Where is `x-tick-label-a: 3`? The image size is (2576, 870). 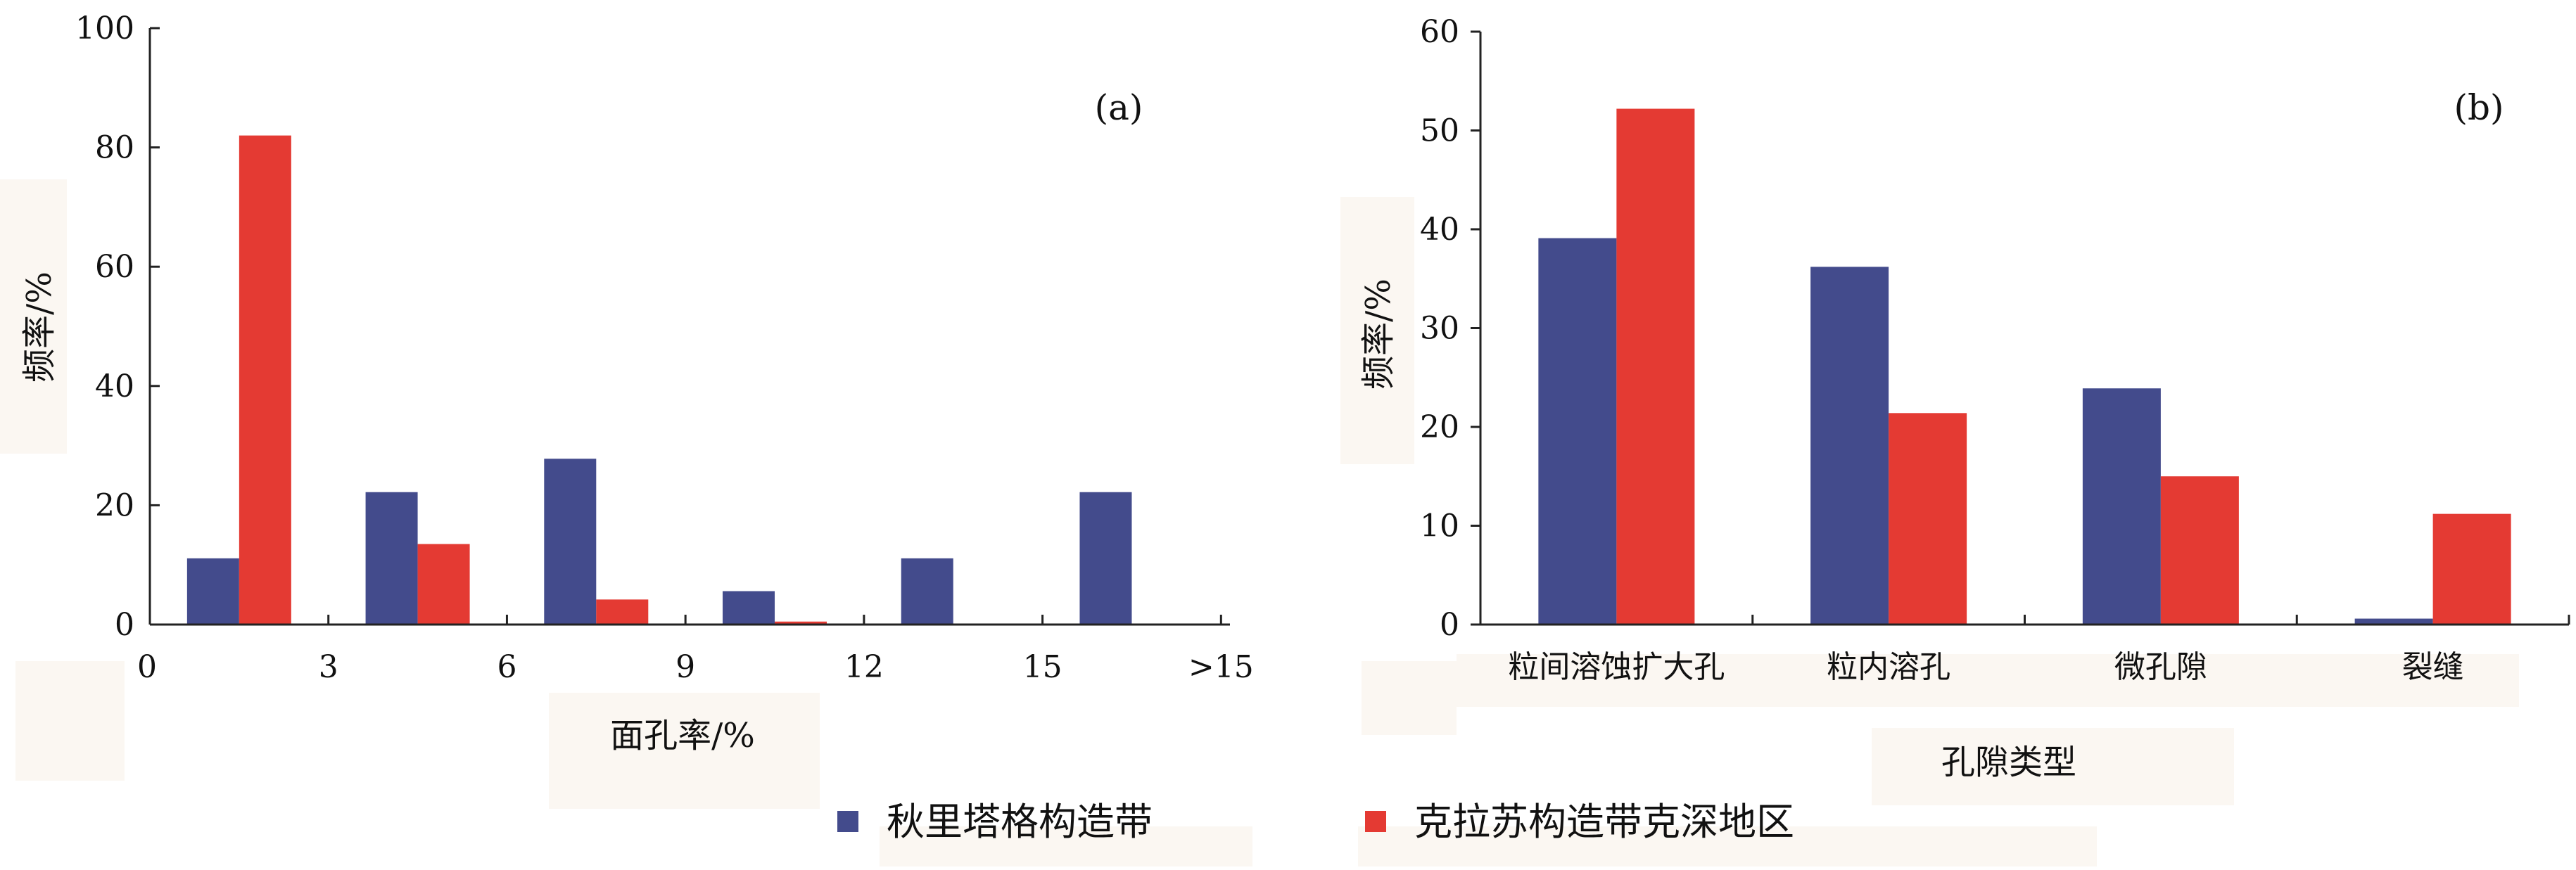 x-tick-label-a: 3 is located at coordinates (328, 667).